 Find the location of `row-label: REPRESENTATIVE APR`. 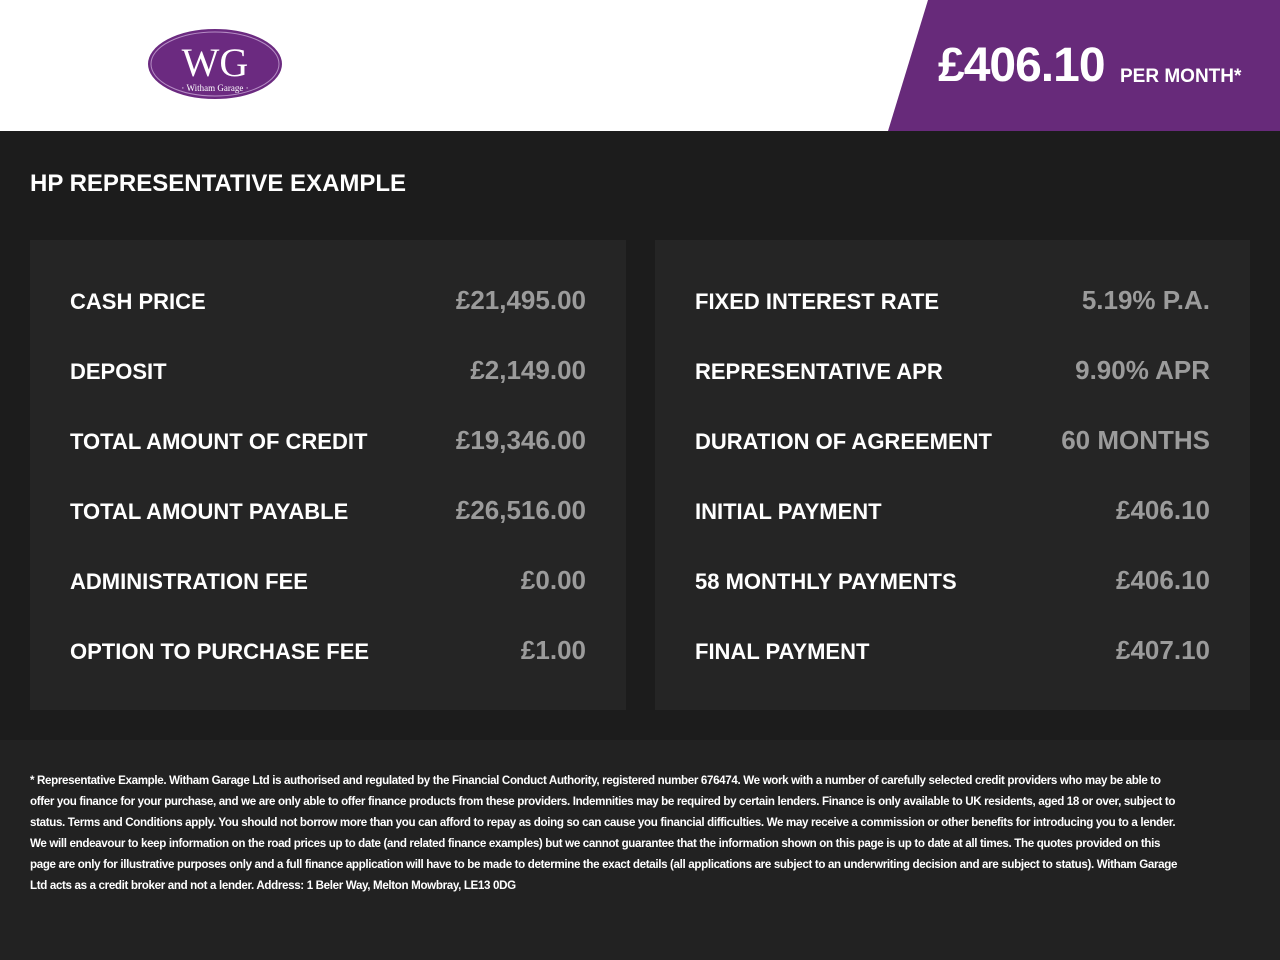

row-label: REPRESENTATIVE APR is located at coordinates (819, 371).